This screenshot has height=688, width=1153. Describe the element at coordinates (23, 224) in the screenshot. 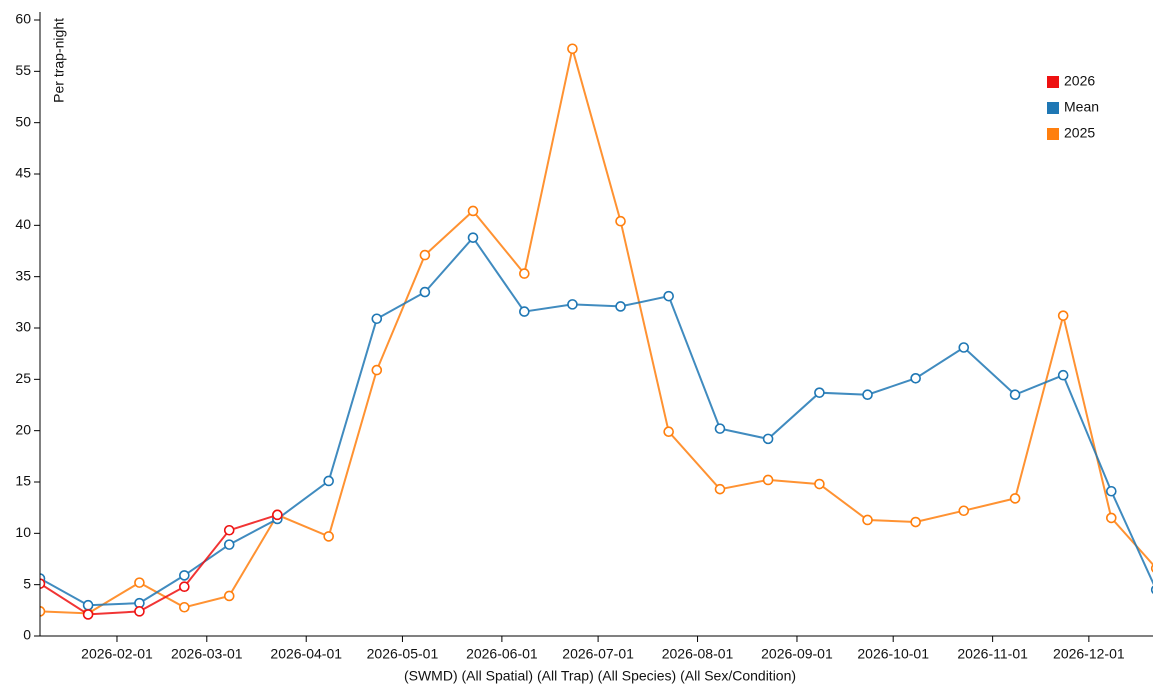

I see `y-tick-label: 40` at that location.